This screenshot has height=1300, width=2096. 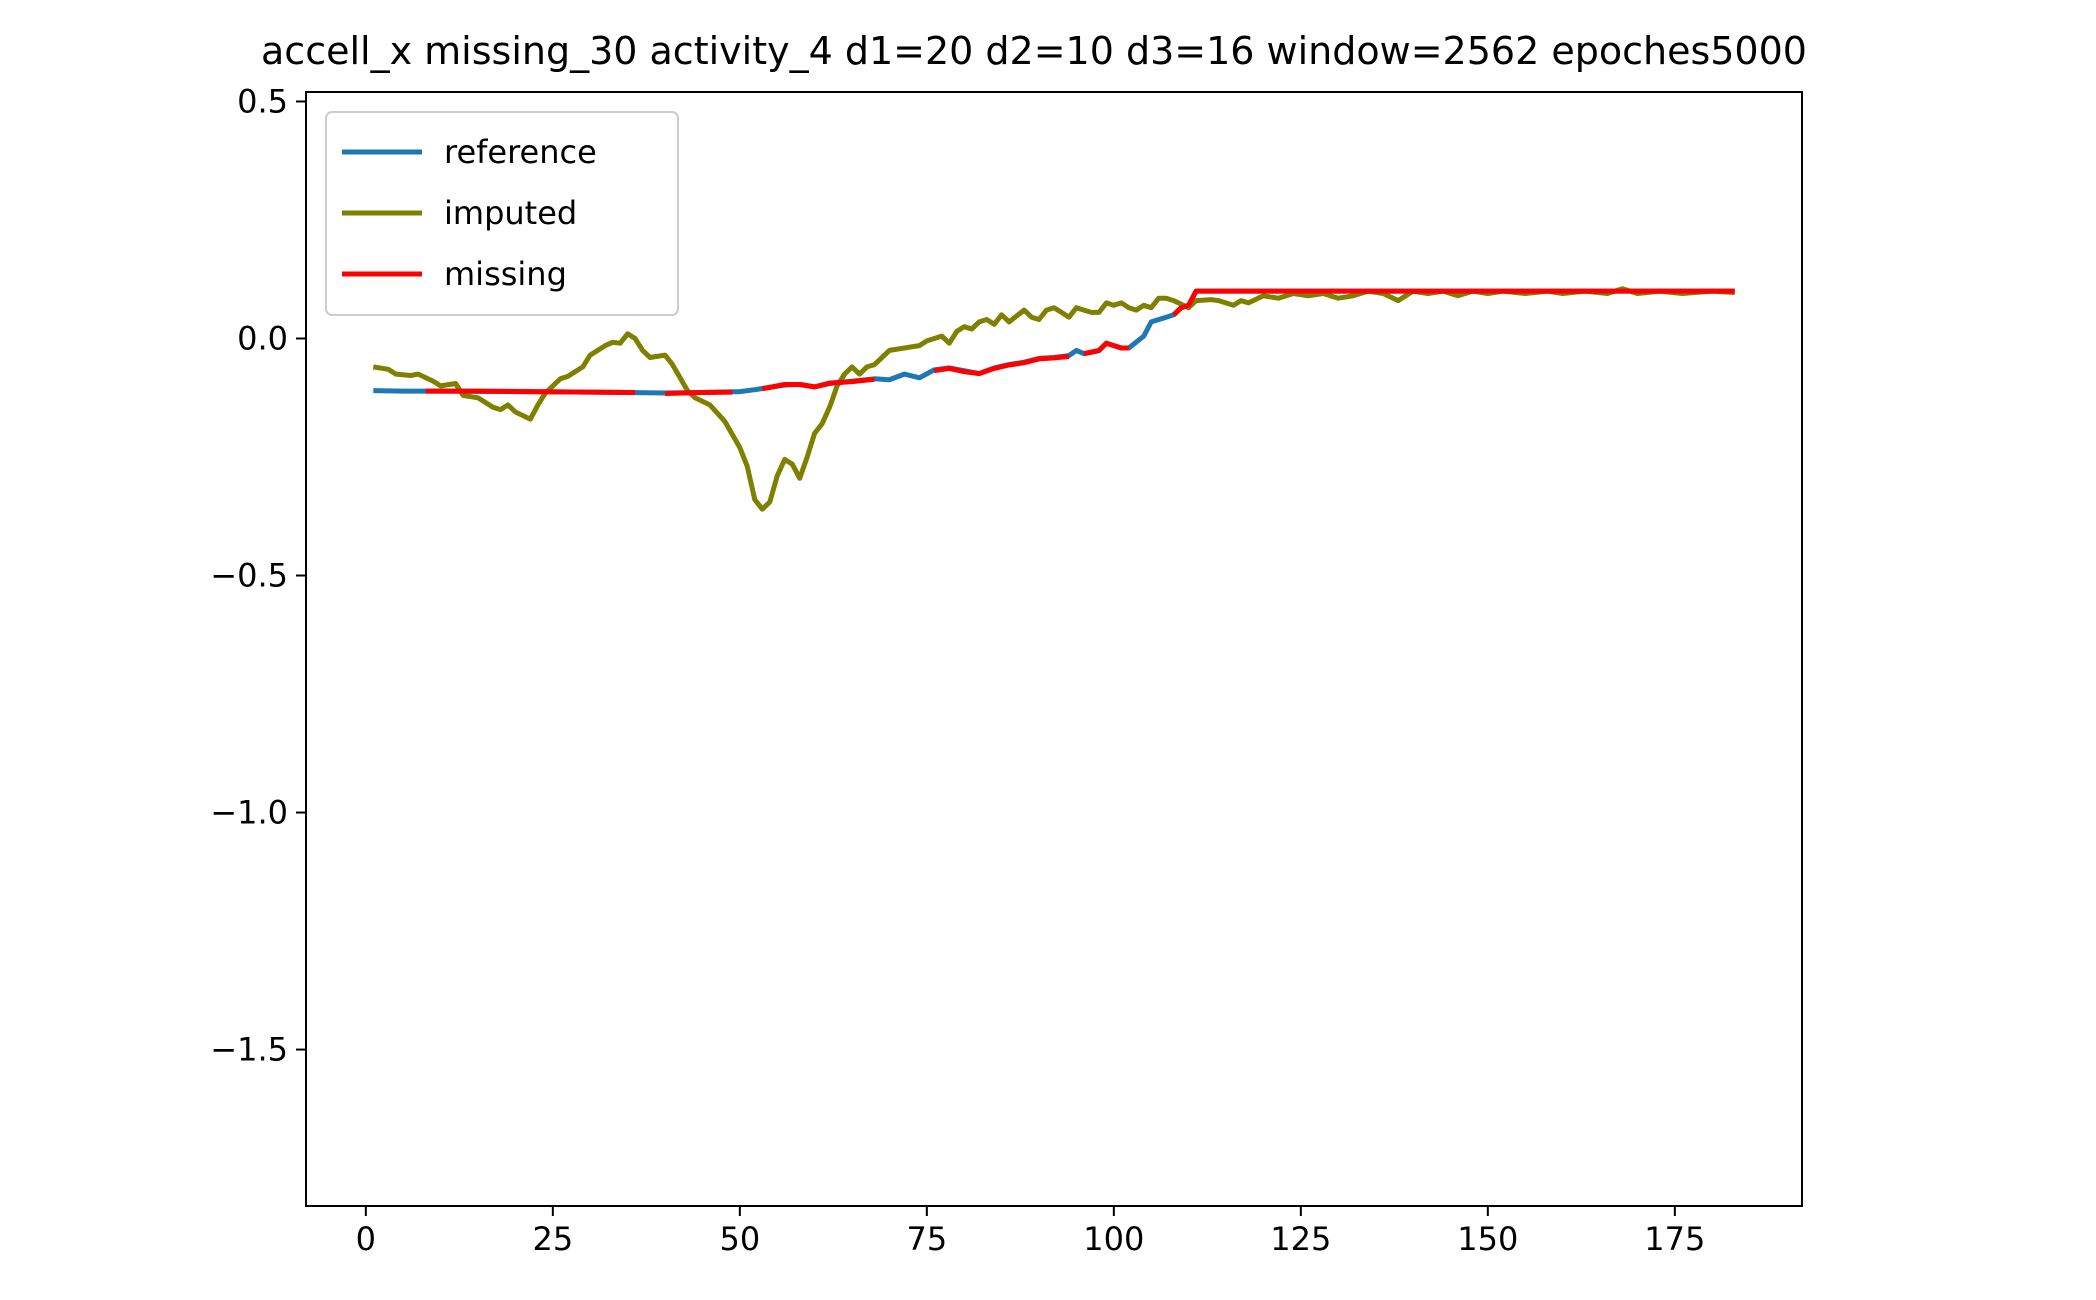 I want to click on legend-box, so click(x=502, y=213).